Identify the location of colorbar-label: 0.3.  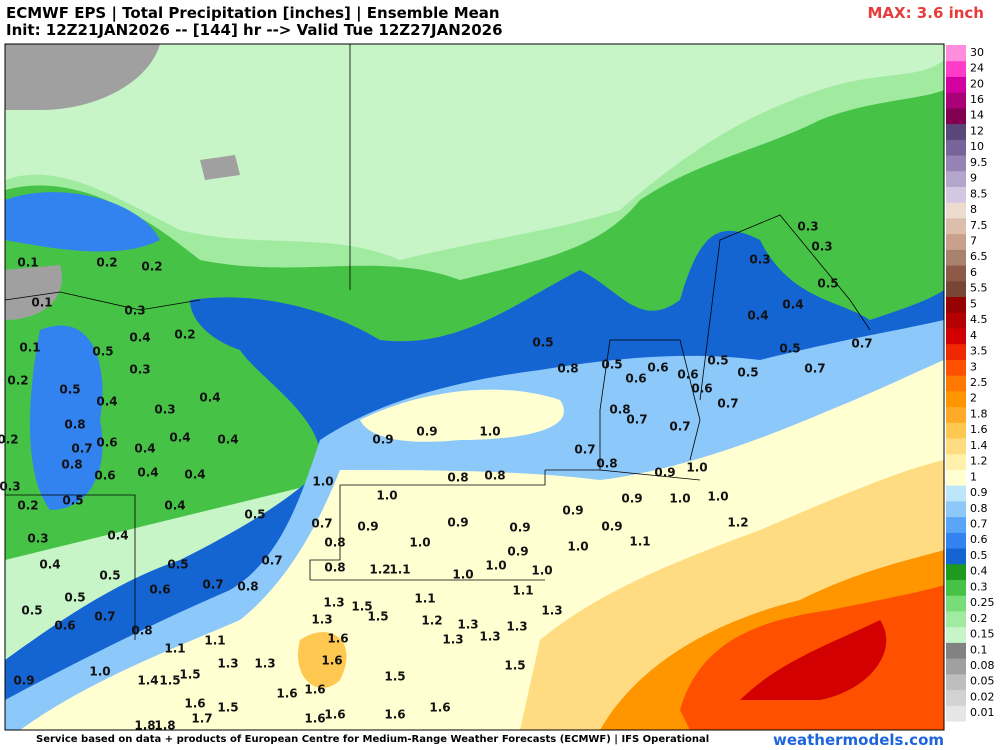
(979, 586).